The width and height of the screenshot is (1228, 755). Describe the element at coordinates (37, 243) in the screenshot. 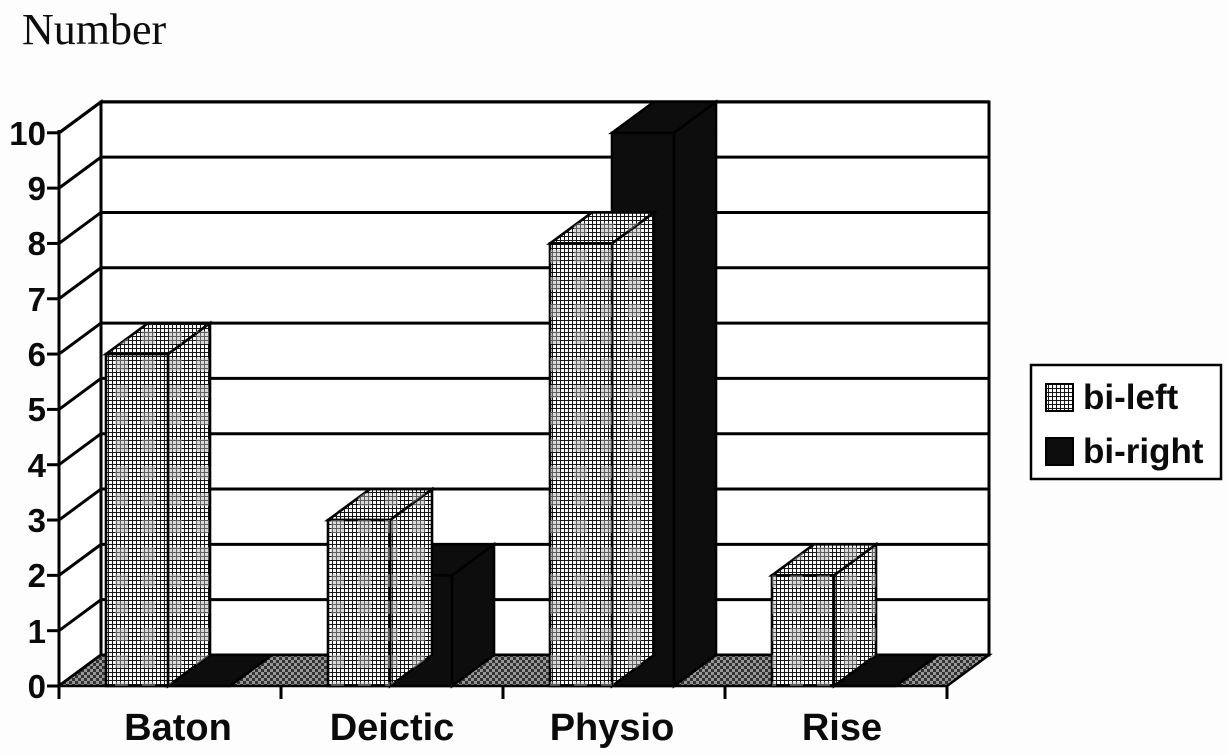

I see `y-tick-label-8: 8` at that location.